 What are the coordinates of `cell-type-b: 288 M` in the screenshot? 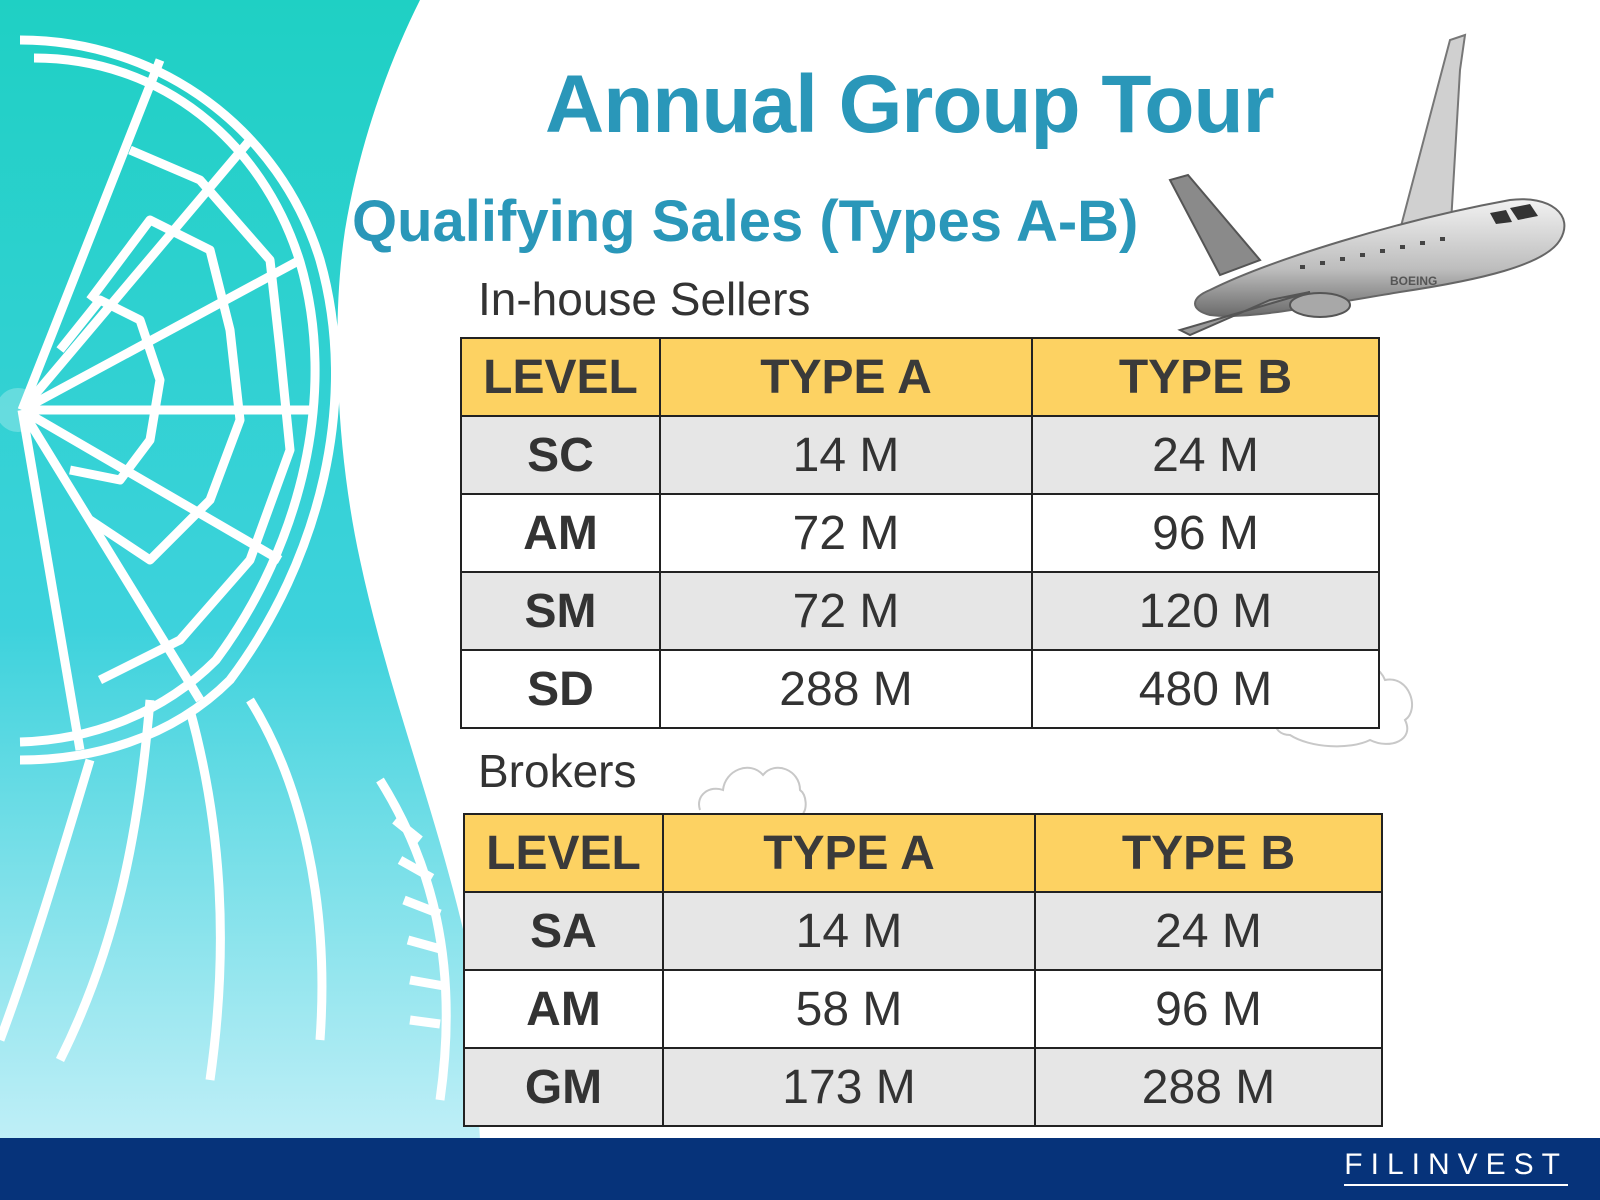 It's located at (1208, 1087).